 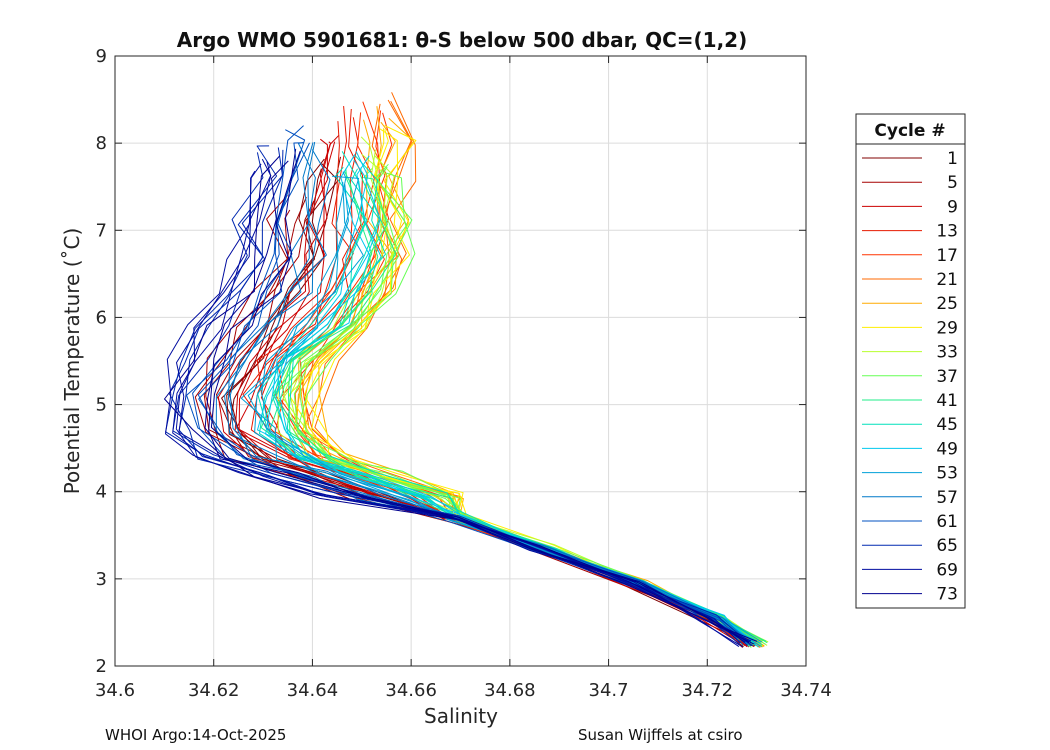 What do you see at coordinates (101, 405) in the screenshot?
I see `y-tick-label: 5` at bounding box center [101, 405].